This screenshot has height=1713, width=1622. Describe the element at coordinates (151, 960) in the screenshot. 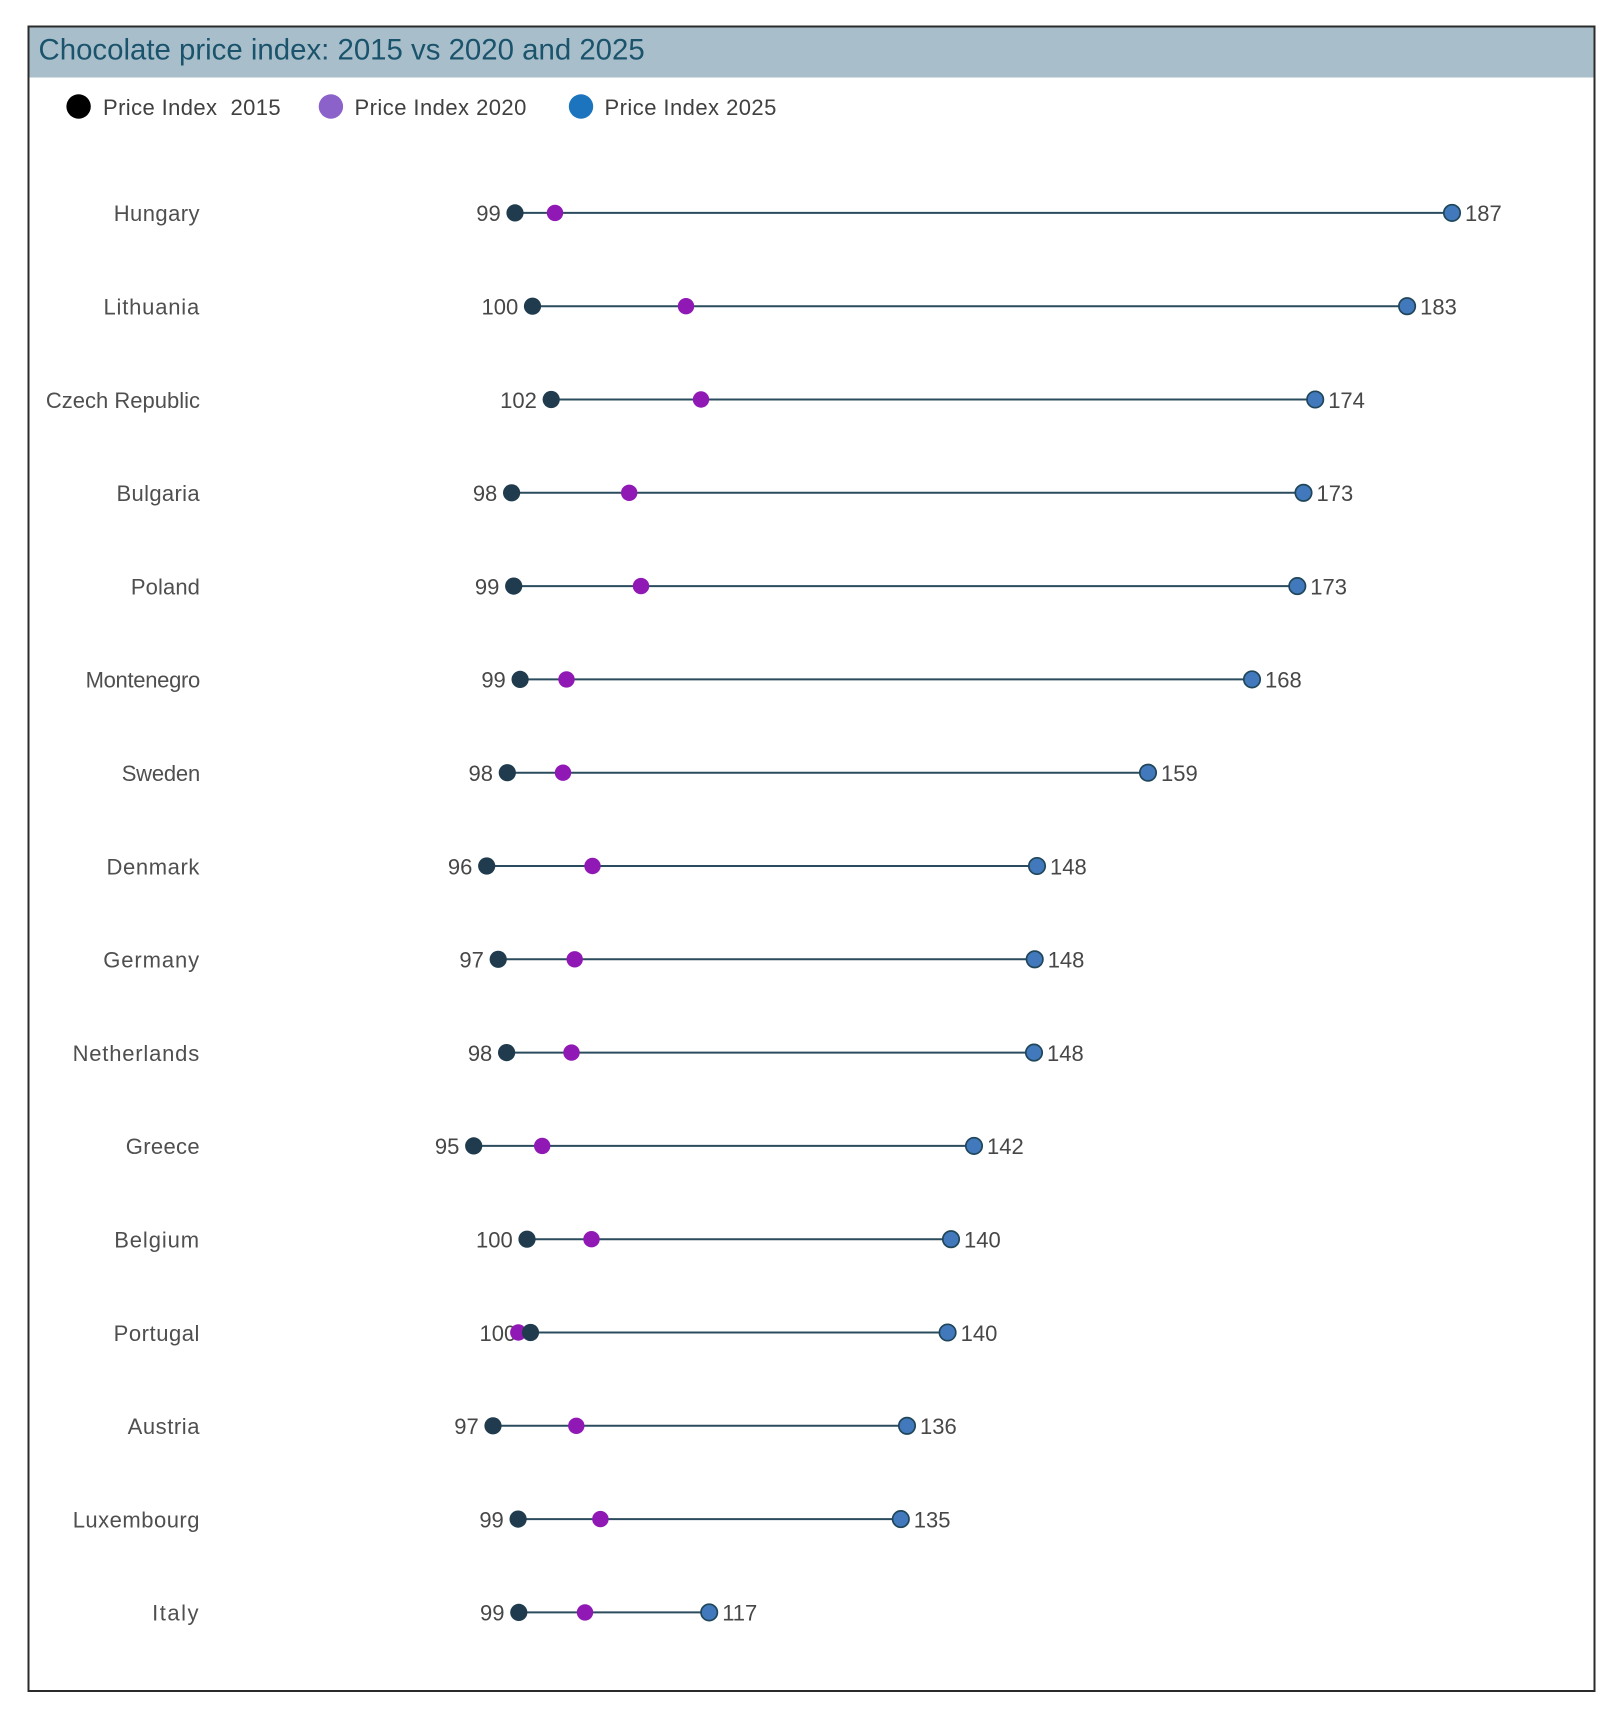

I see `svg-text: Germany` at that location.